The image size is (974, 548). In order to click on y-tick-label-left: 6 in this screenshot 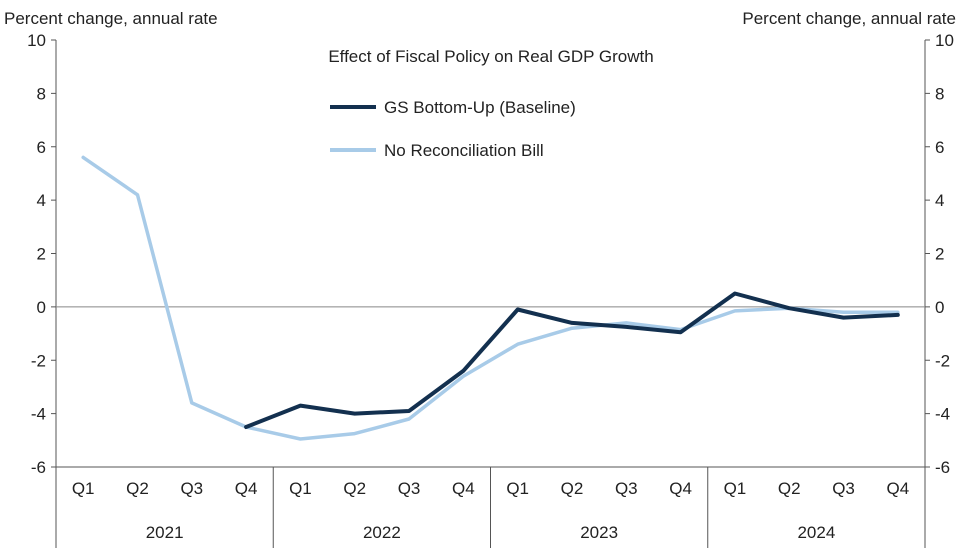, I will do `click(41, 147)`.